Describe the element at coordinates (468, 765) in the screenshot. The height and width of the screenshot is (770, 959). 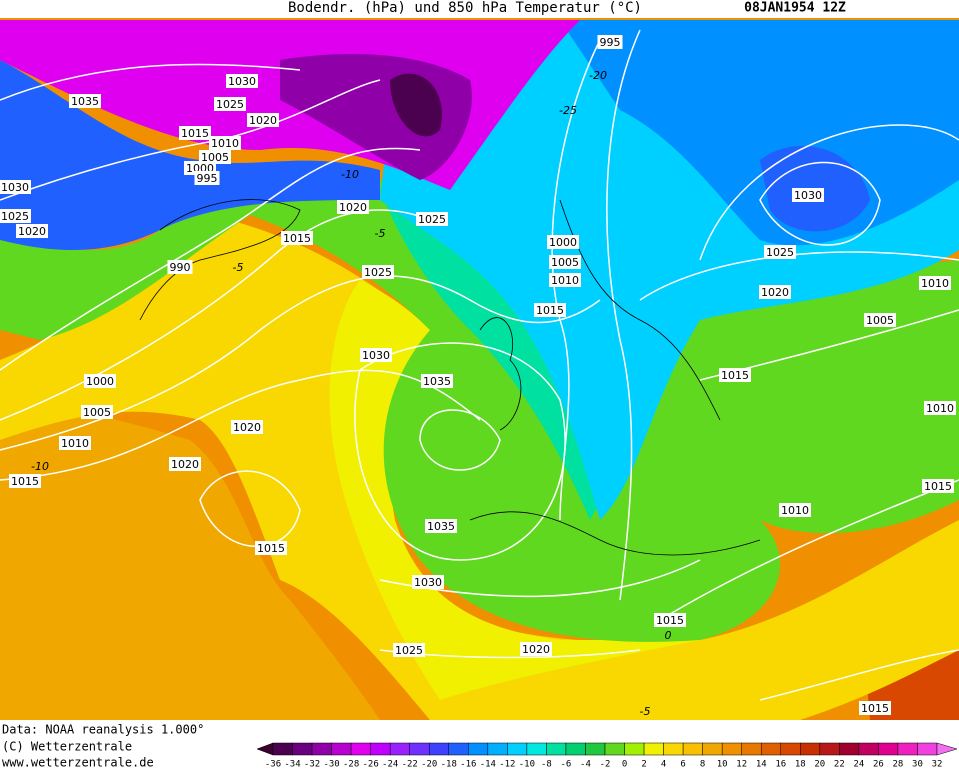
I see `colorbar-label: -16` at that location.